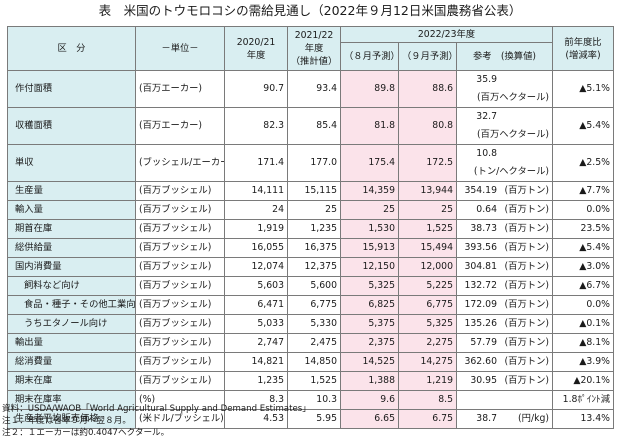 This screenshot has height=441, width=620. What do you see at coordinates (256, 286) in the screenshot?
I see `value-2020: 5,603` at bounding box center [256, 286].